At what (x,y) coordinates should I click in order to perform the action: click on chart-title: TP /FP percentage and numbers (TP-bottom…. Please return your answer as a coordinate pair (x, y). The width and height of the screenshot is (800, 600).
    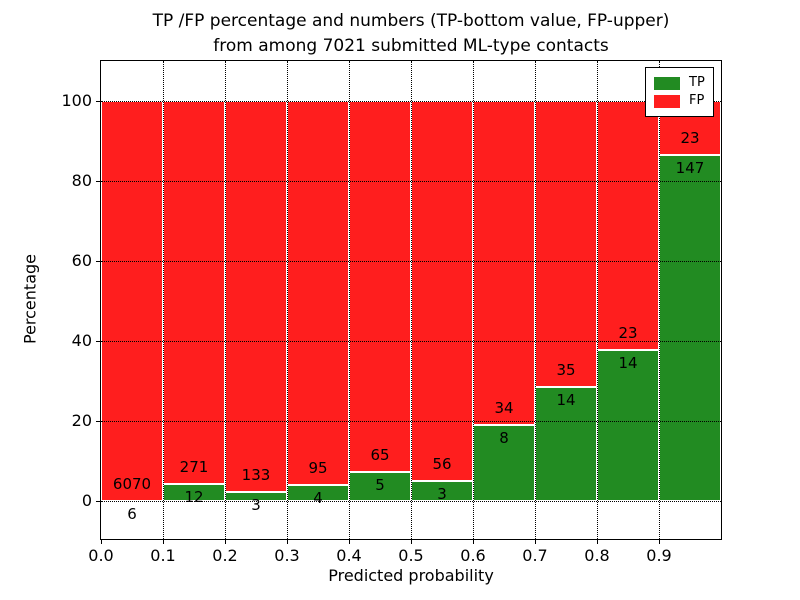
    Looking at the image, I should click on (411, 34).